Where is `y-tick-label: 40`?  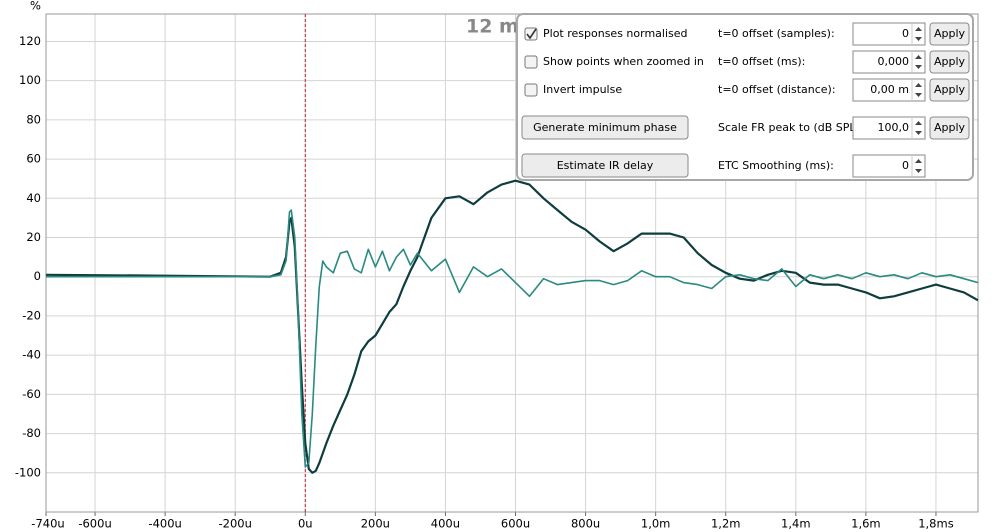
y-tick-label: 40 is located at coordinates (33, 198).